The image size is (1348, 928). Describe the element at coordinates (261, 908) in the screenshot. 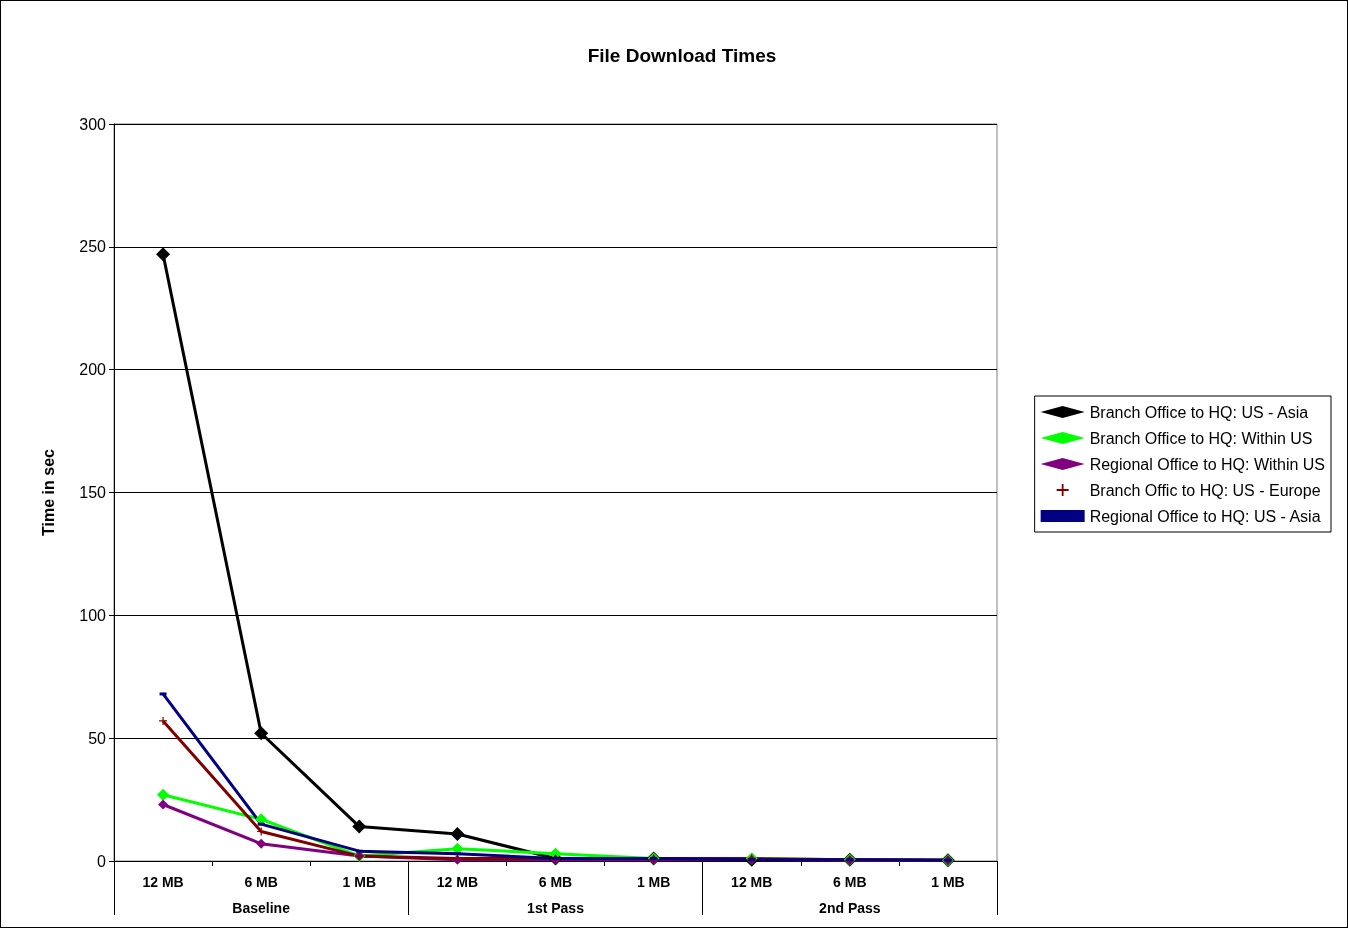

I see `text: Baseline` at that location.